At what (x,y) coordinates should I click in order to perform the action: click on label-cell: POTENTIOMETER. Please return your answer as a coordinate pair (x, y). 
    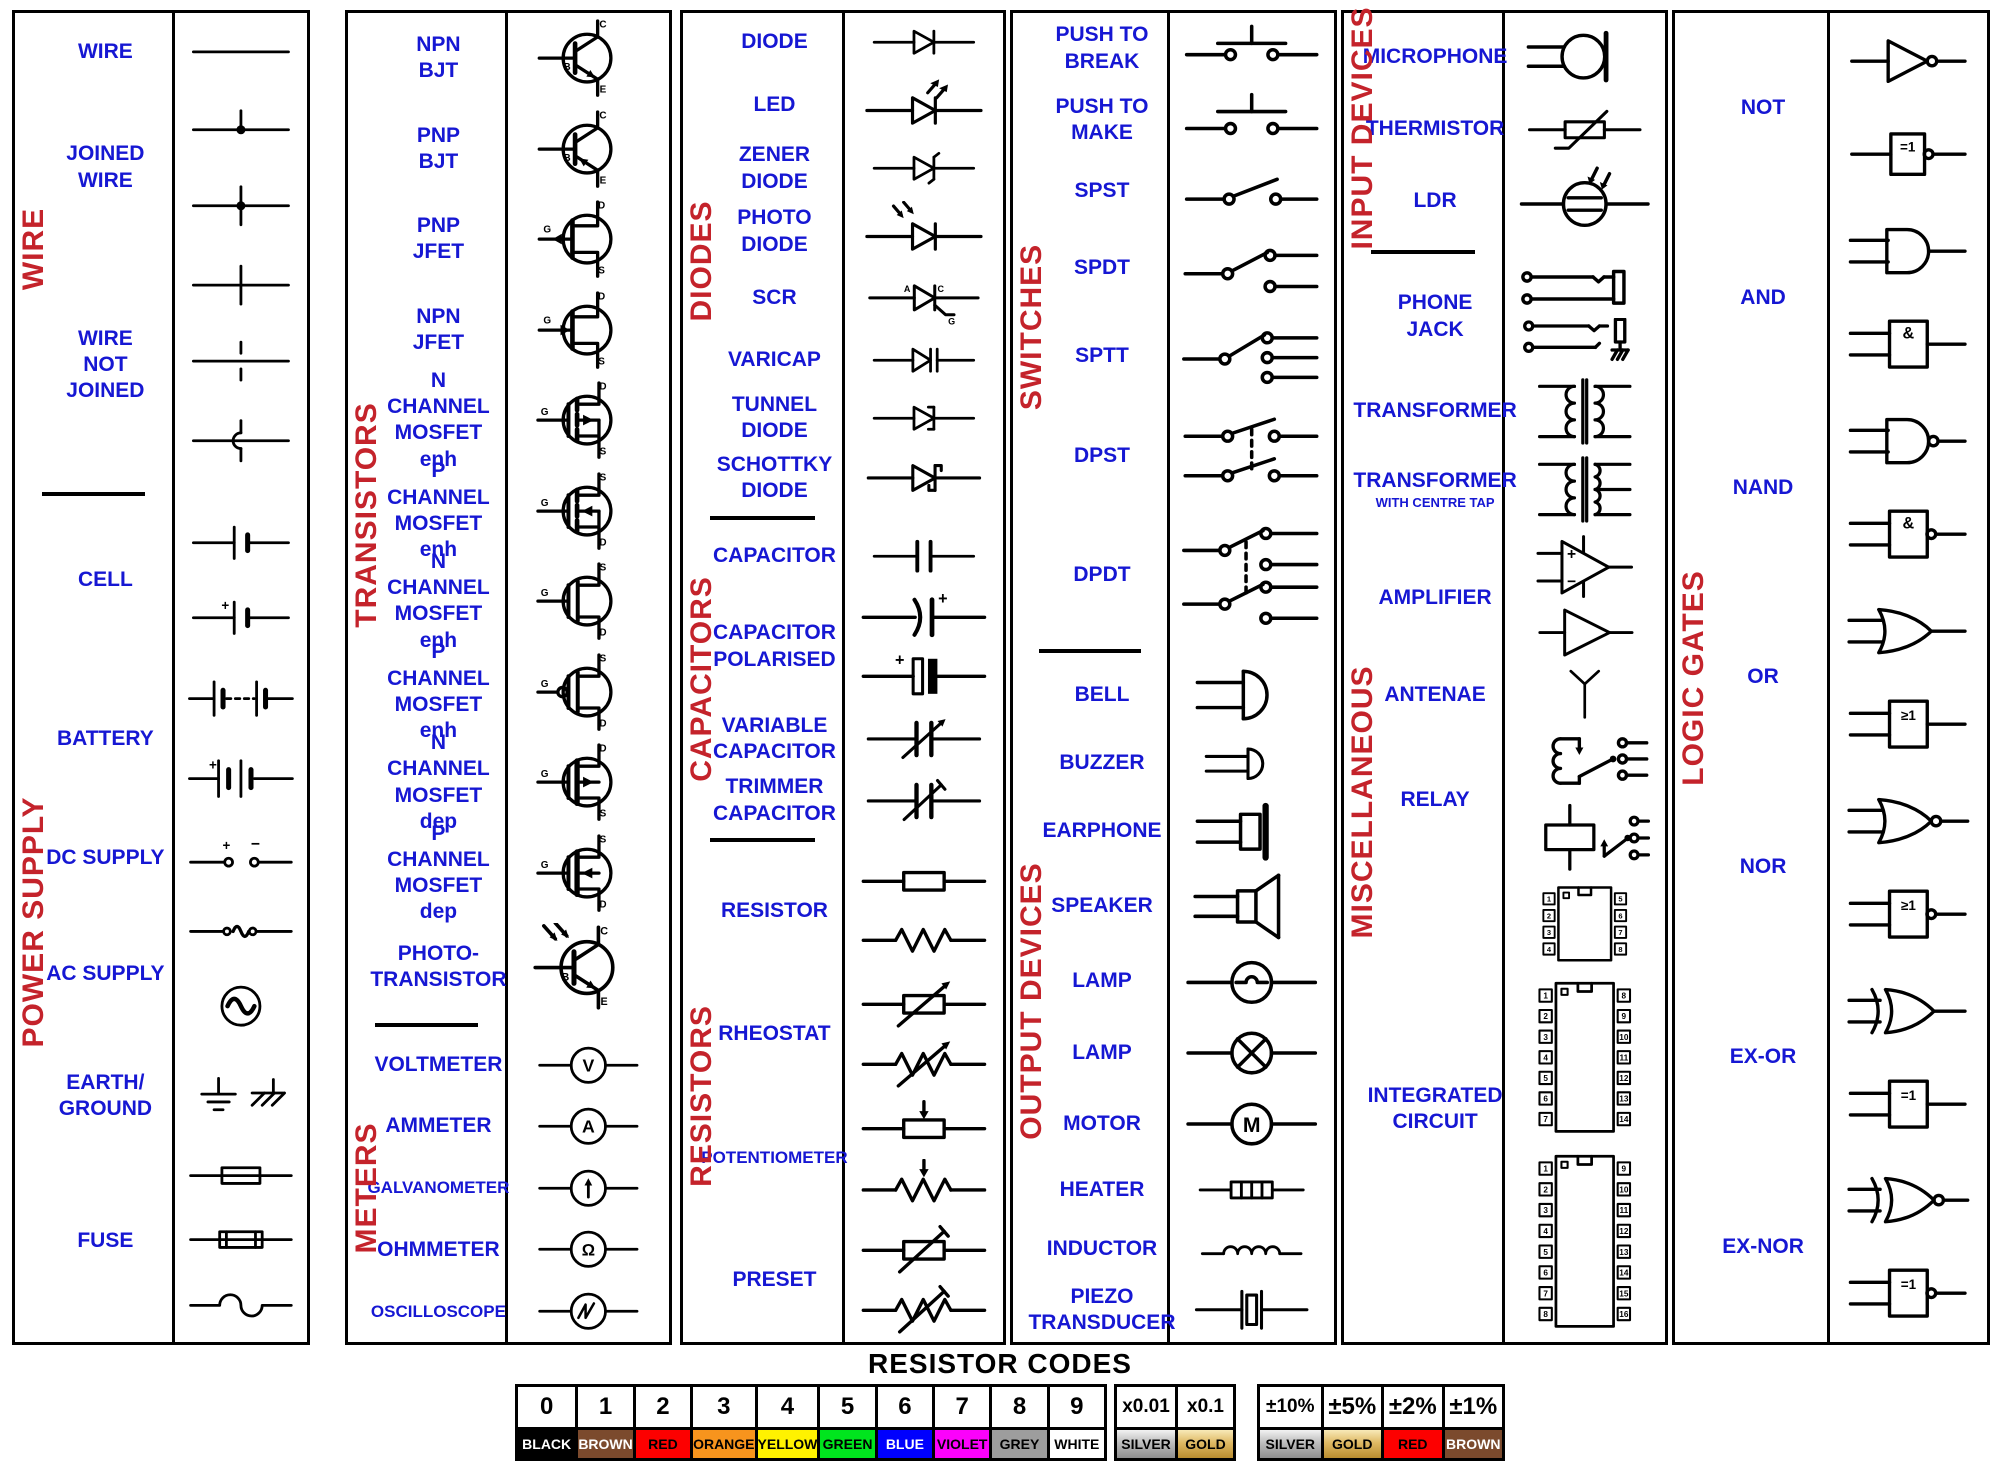
    Looking at the image, I should click on (765, 1157).